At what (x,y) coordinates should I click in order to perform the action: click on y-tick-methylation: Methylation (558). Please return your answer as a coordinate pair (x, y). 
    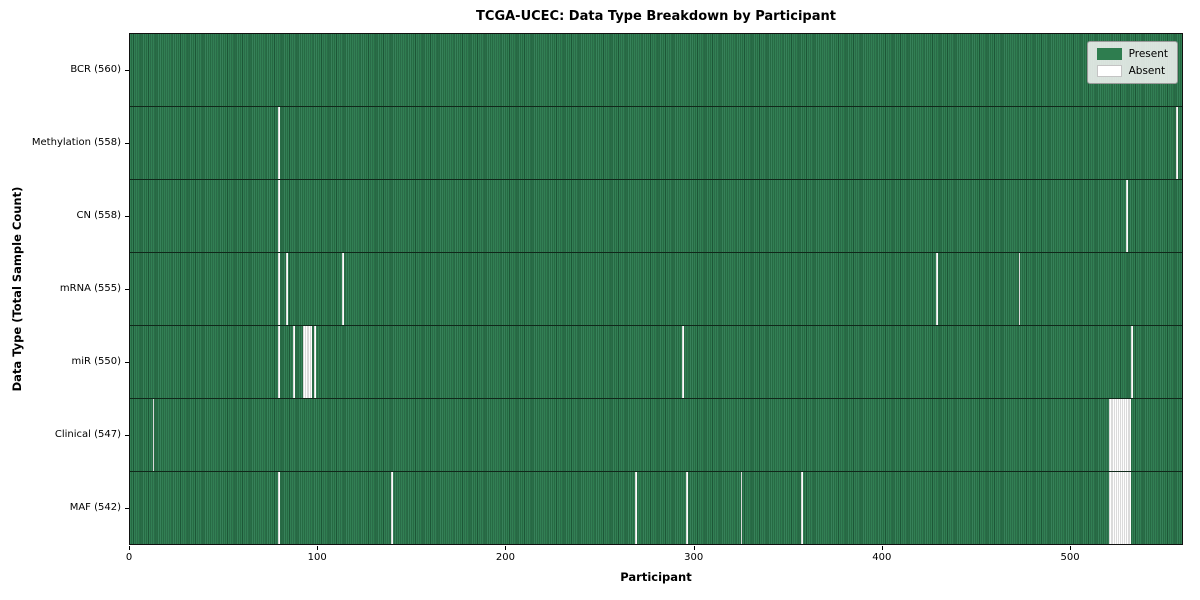
    Looking at the image, I should click on (64, 142).